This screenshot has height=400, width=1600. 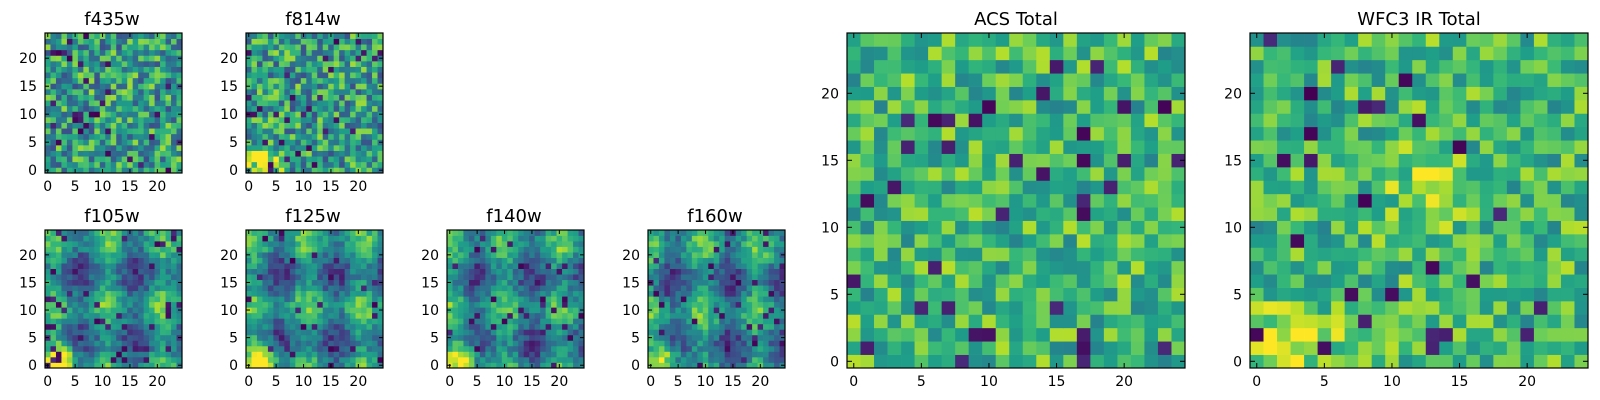 What do you see at coordinates (760, 382) in the screenshot?
I see `x-tick-label: 20` at bounding box center [760, 382].